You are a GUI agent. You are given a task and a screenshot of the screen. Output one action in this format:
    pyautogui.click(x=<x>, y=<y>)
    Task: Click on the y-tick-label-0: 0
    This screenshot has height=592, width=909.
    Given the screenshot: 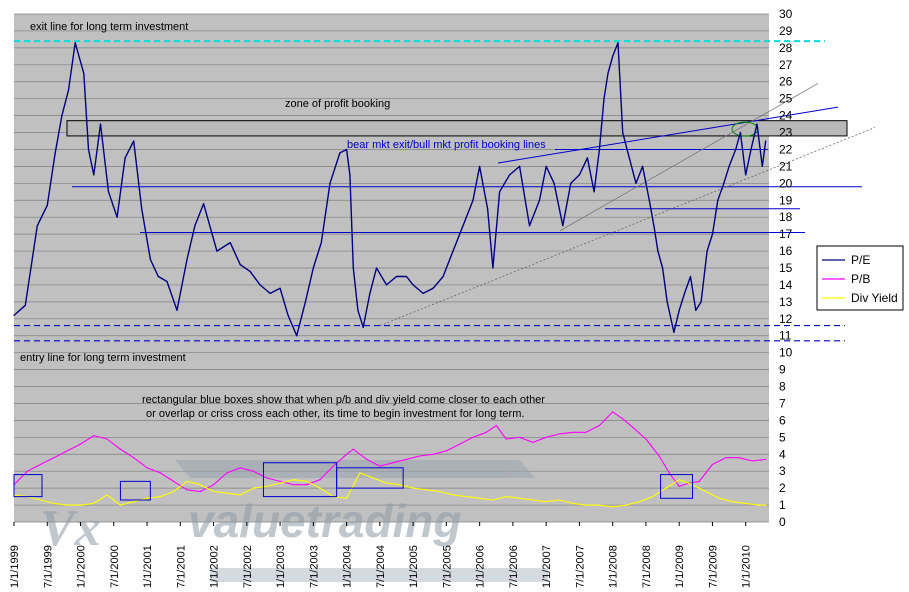 What is the action you would take?
    pyautogui.click(x=782, y=522)
    